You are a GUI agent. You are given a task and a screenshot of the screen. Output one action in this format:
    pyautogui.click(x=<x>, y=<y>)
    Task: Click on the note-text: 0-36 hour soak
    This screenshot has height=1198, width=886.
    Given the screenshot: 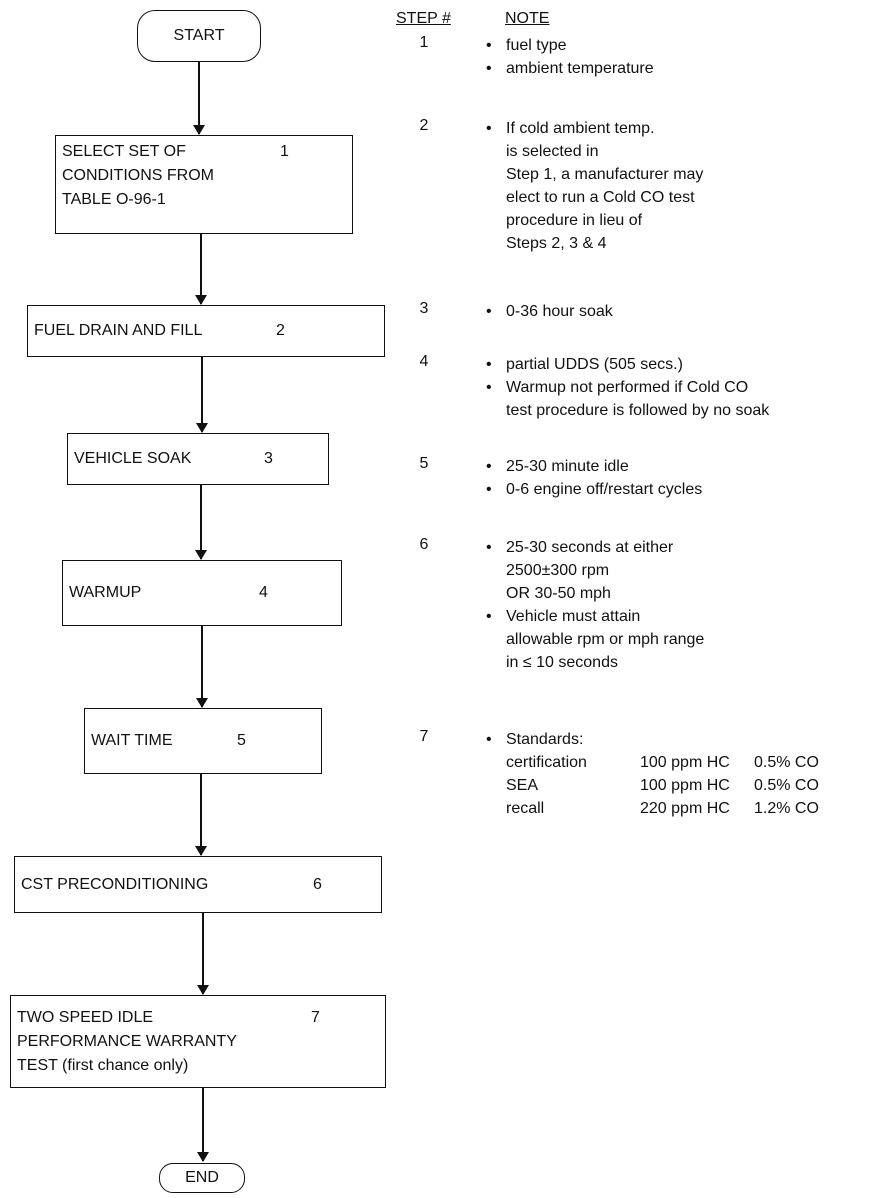 What is the action you would take?
    pyautogui.click(x=559, y=311)
    